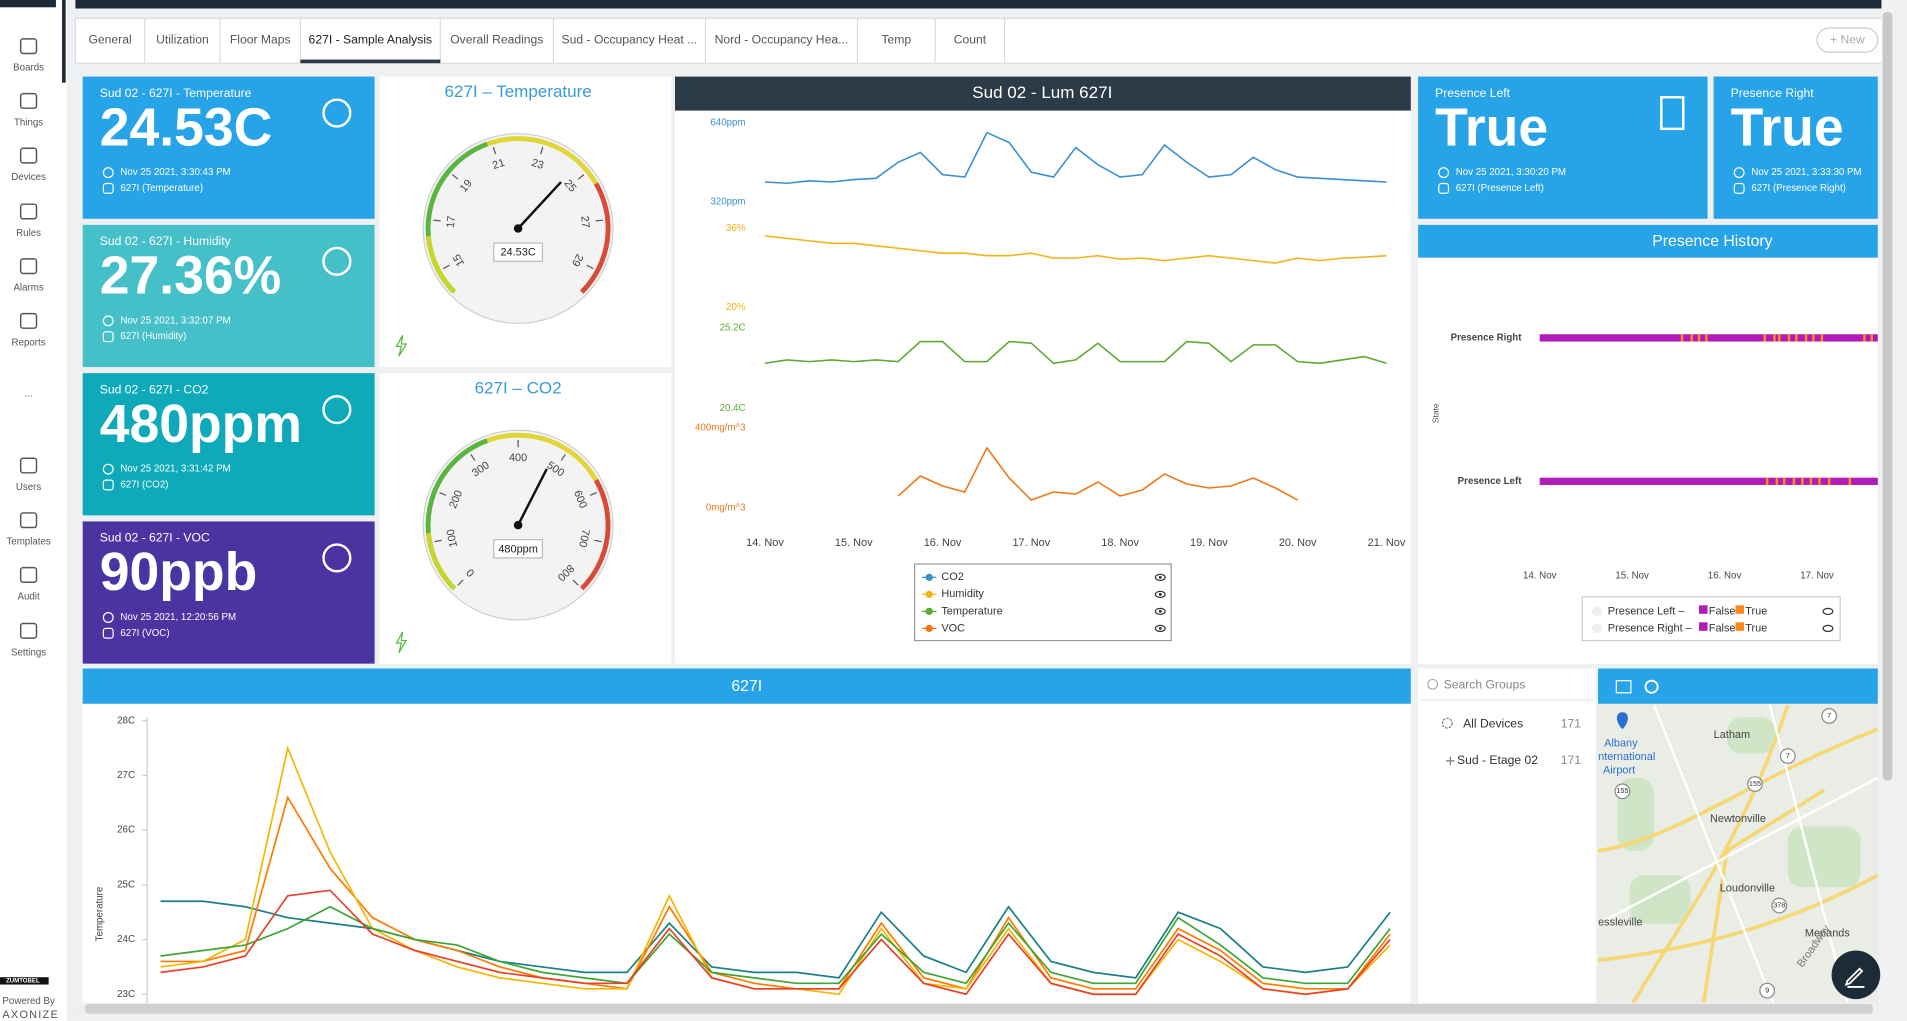  I want to click on tile-value: 90ppb, so click(179, 572).